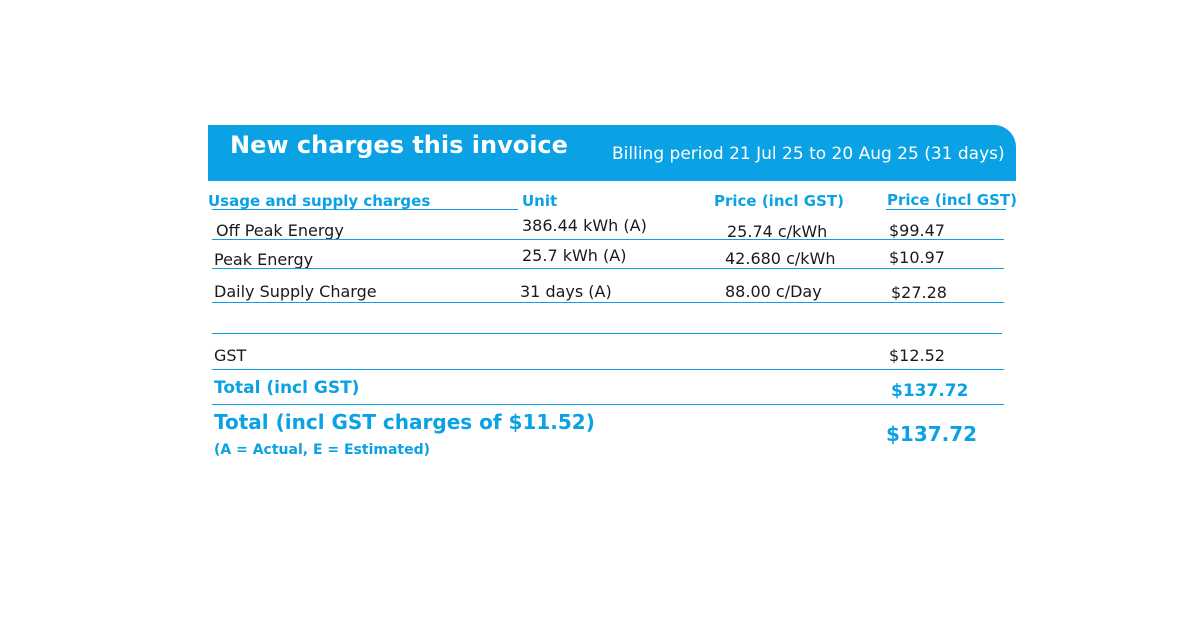 The width and height of the screenshot is (1200, 630). Describe the element at coordinates (319, 201) in the screenshot. I see `column-header-description: Usage and supply charges` at that location.